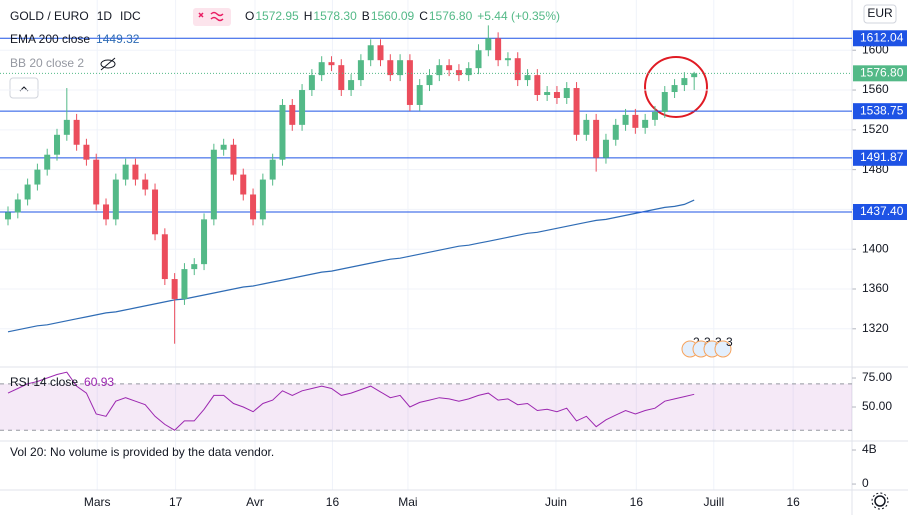 Image resolution: width=908 pixels, height=515 pixels. I want to click on level-label: 1491.87, so click(882, 157).